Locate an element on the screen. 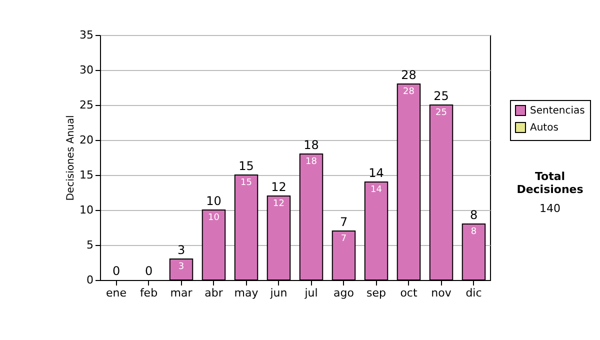  data-label: 18 is located at coordinates (312, 162).